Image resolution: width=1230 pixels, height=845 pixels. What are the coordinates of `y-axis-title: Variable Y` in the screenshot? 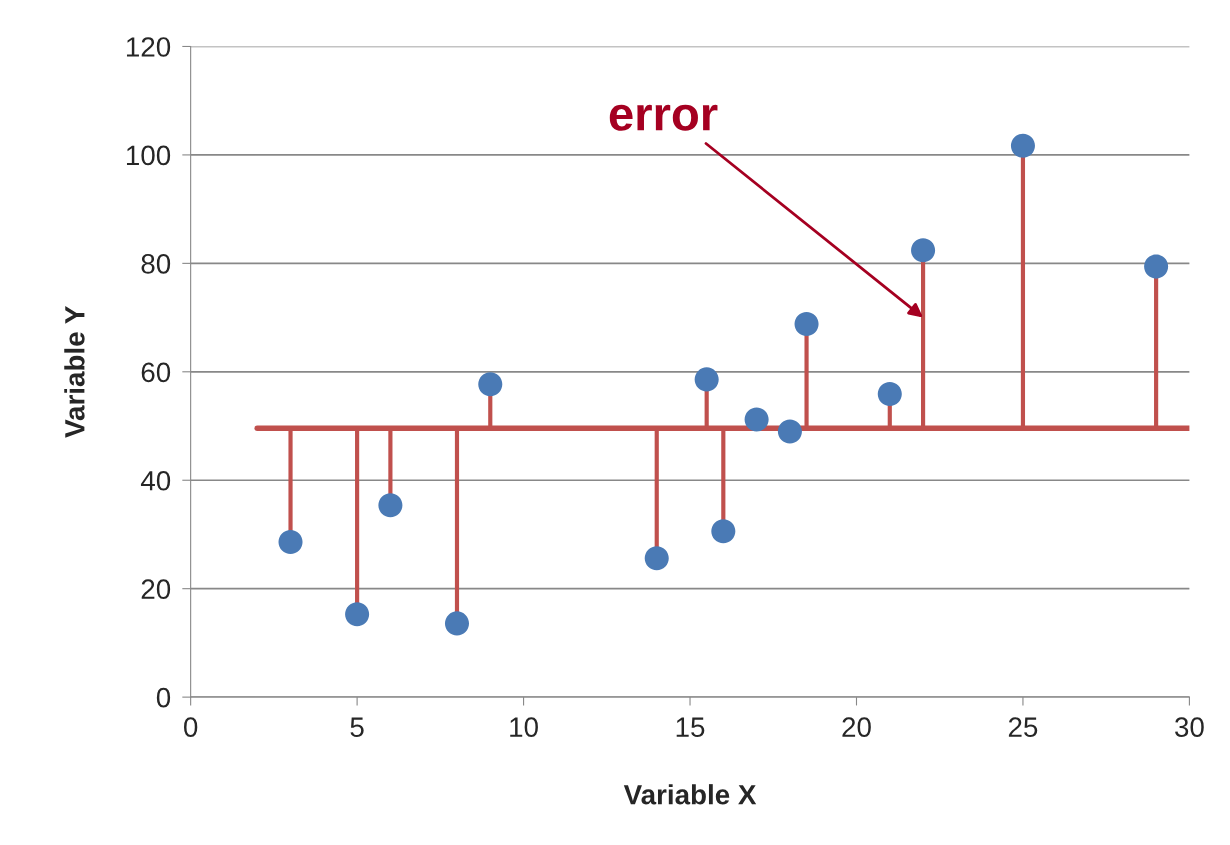 It's located at (74, 372).